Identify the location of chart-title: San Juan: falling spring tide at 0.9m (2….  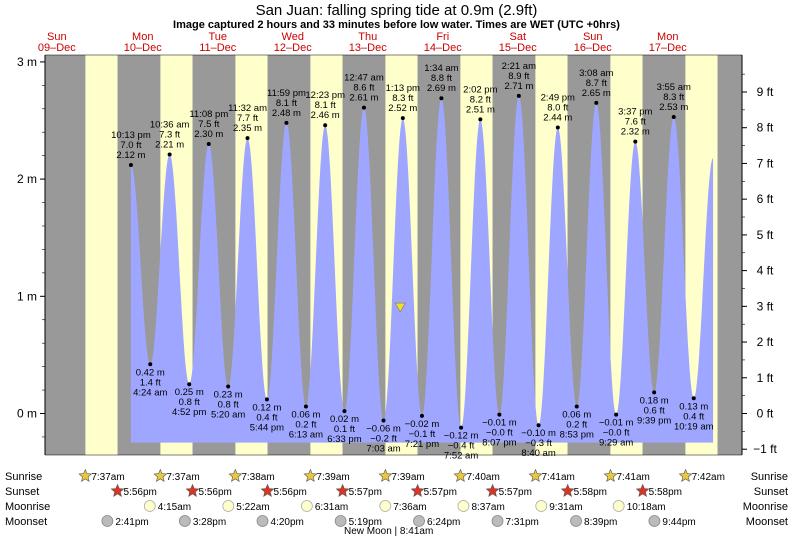
(397, 10).